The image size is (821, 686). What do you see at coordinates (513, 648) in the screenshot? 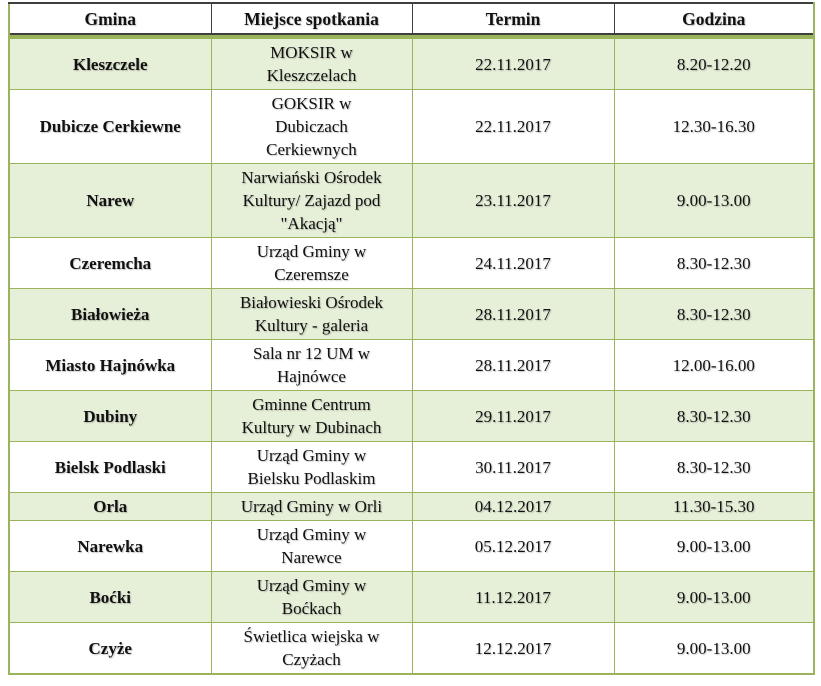
I see `cell-termin: 12.12.2017` at bounding box center [513, 648].